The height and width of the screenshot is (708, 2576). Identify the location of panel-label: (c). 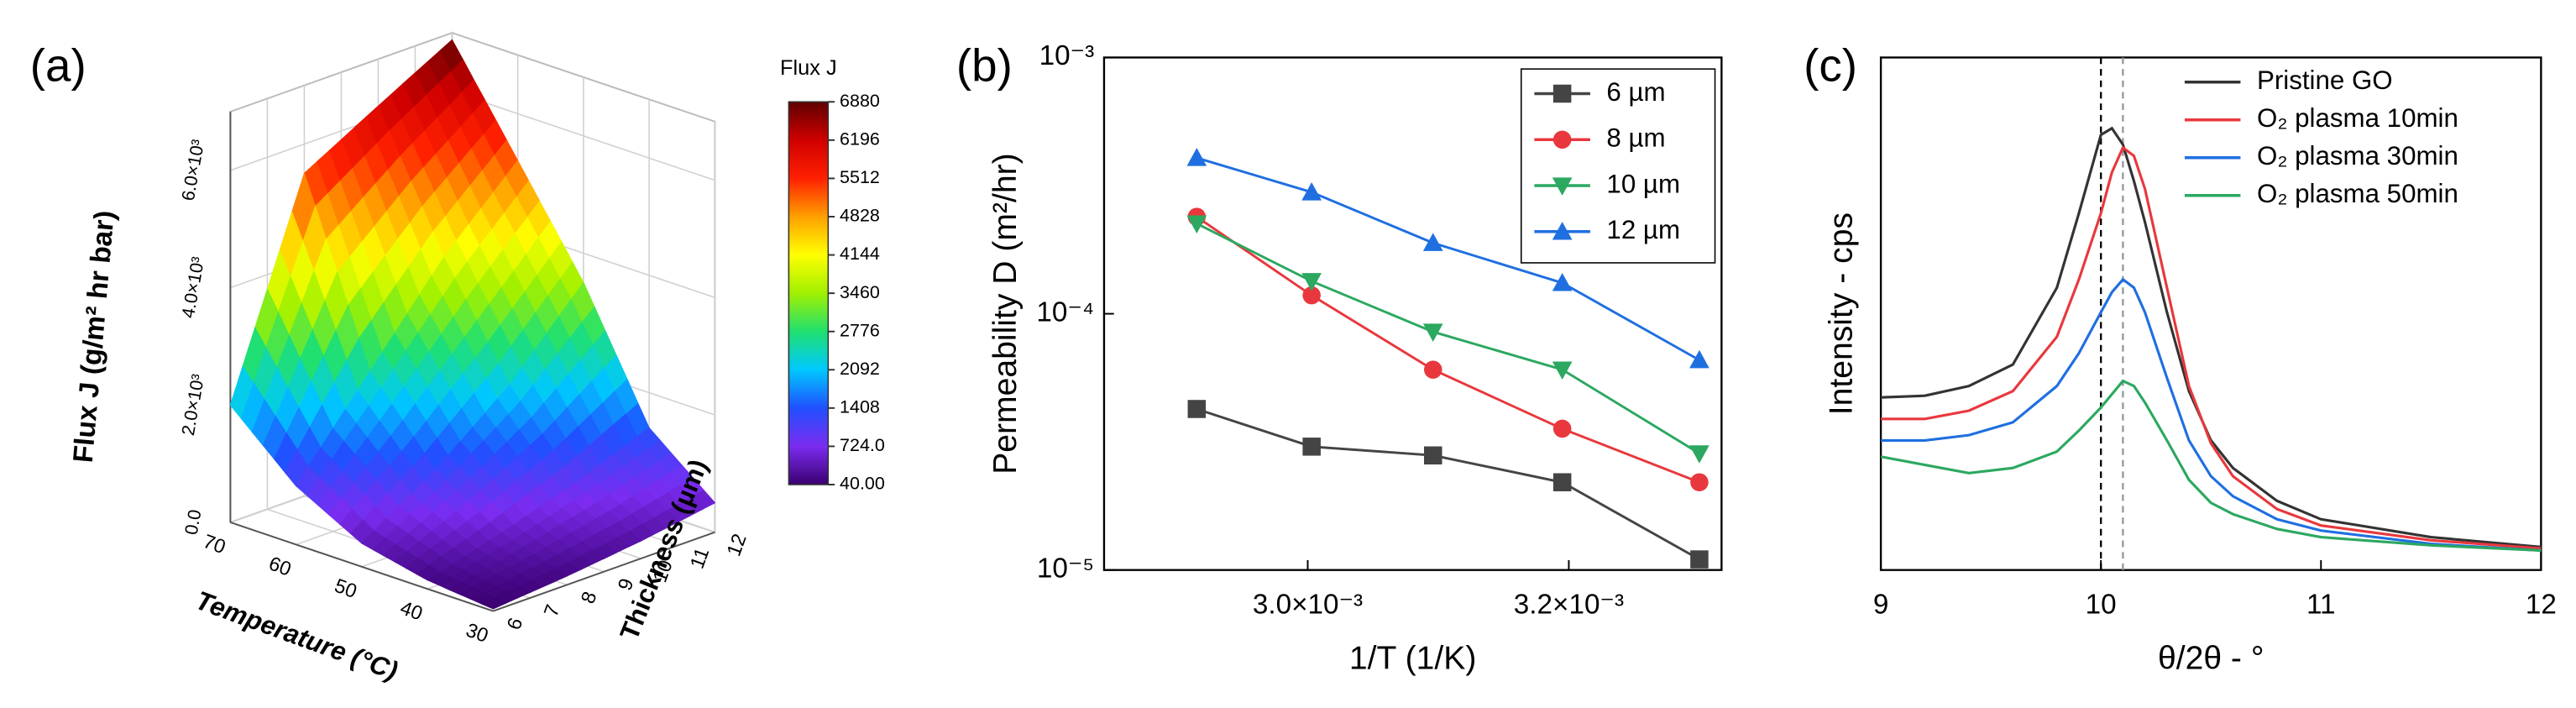
(1830, 65).